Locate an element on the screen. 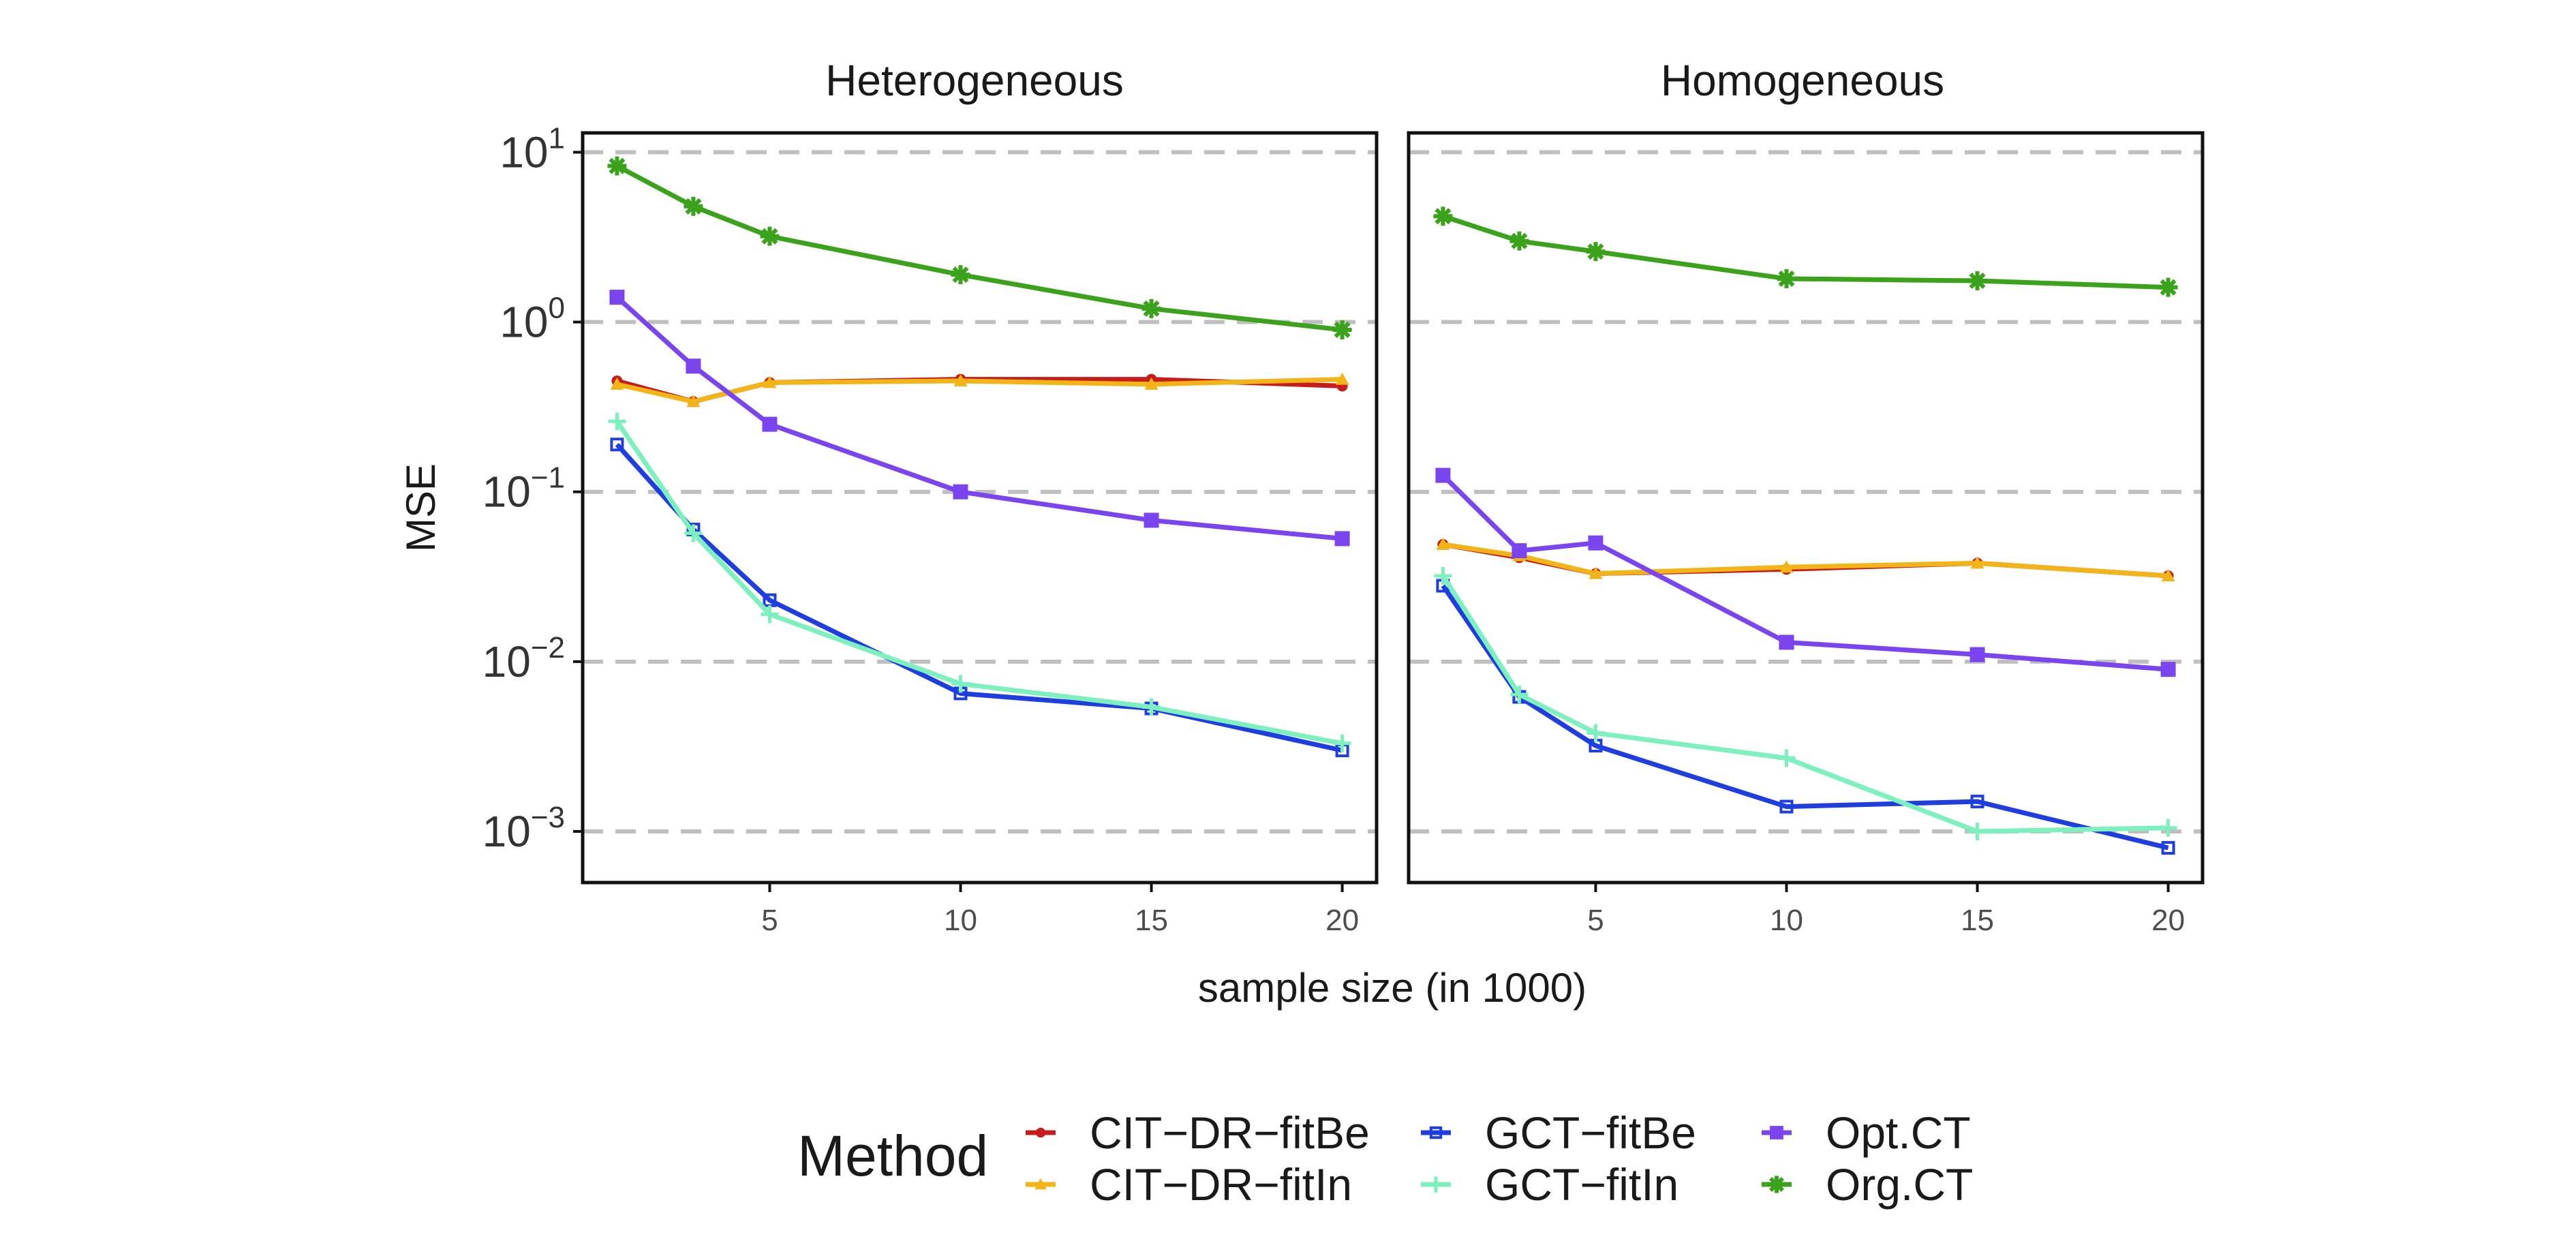 The height and width of the screenshot is (1256, 2576). legend-item-label: GCT−fitBe is located at coordinates (1590, 1132).